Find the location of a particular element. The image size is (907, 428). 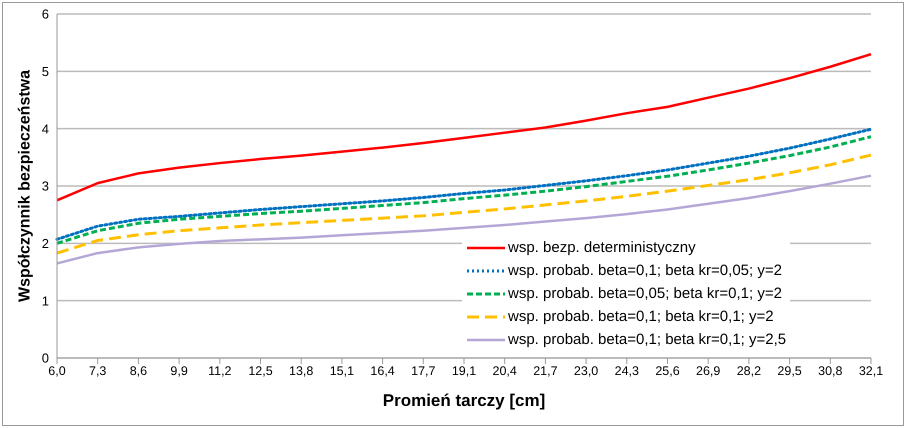

x-tick-label: 8,6 is located at coordinates (139, 371).